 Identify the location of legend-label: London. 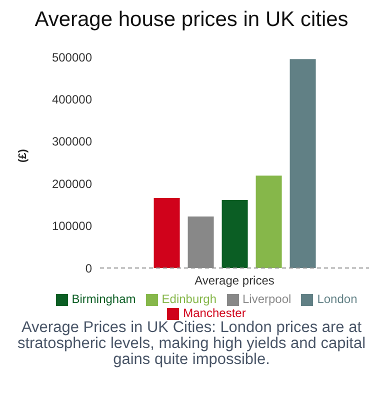
(337, 299).